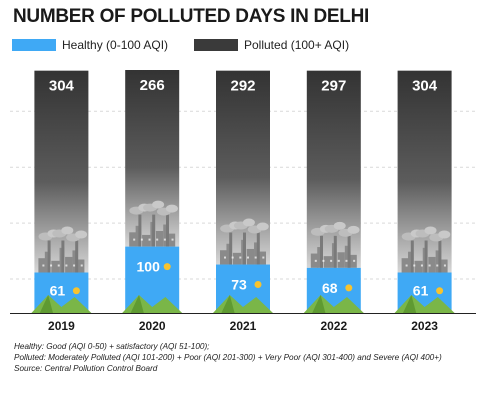  What do you see at coordinates (239, 285) in the screenshot?
I see `data-label-healthy: 73` at bounding box center [239, 285].